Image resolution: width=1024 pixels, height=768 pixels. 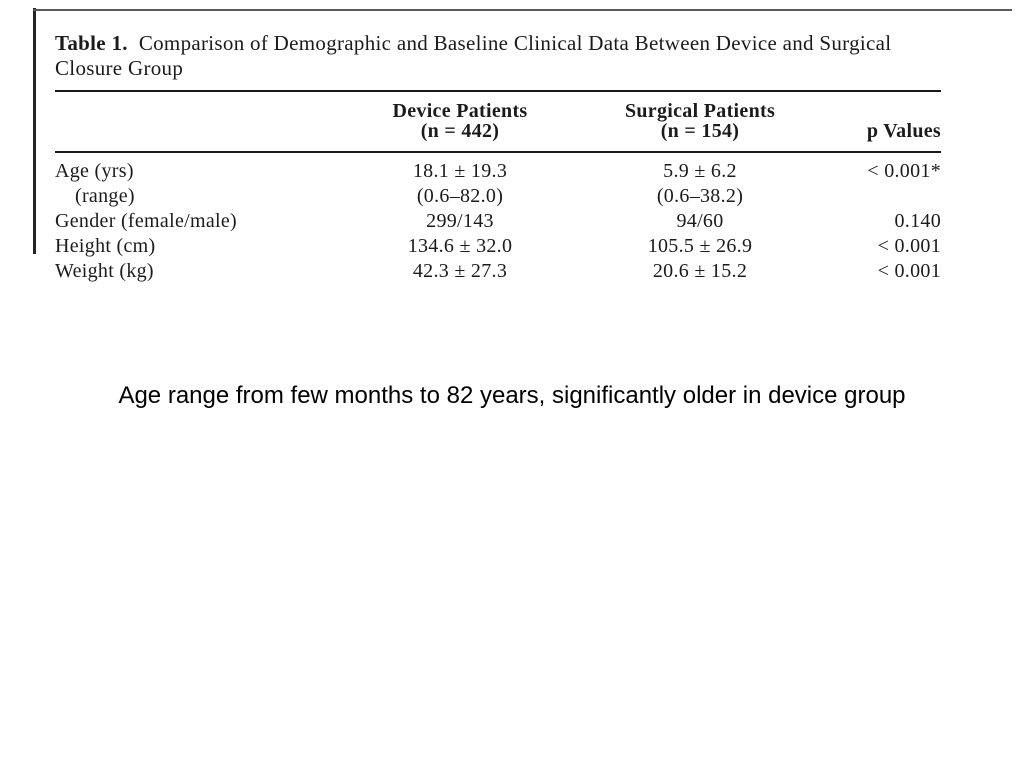 What do you see at coordinates (34, 131) in the screenshot?
I see `scan-border-left` at bounding box center [34, 131].